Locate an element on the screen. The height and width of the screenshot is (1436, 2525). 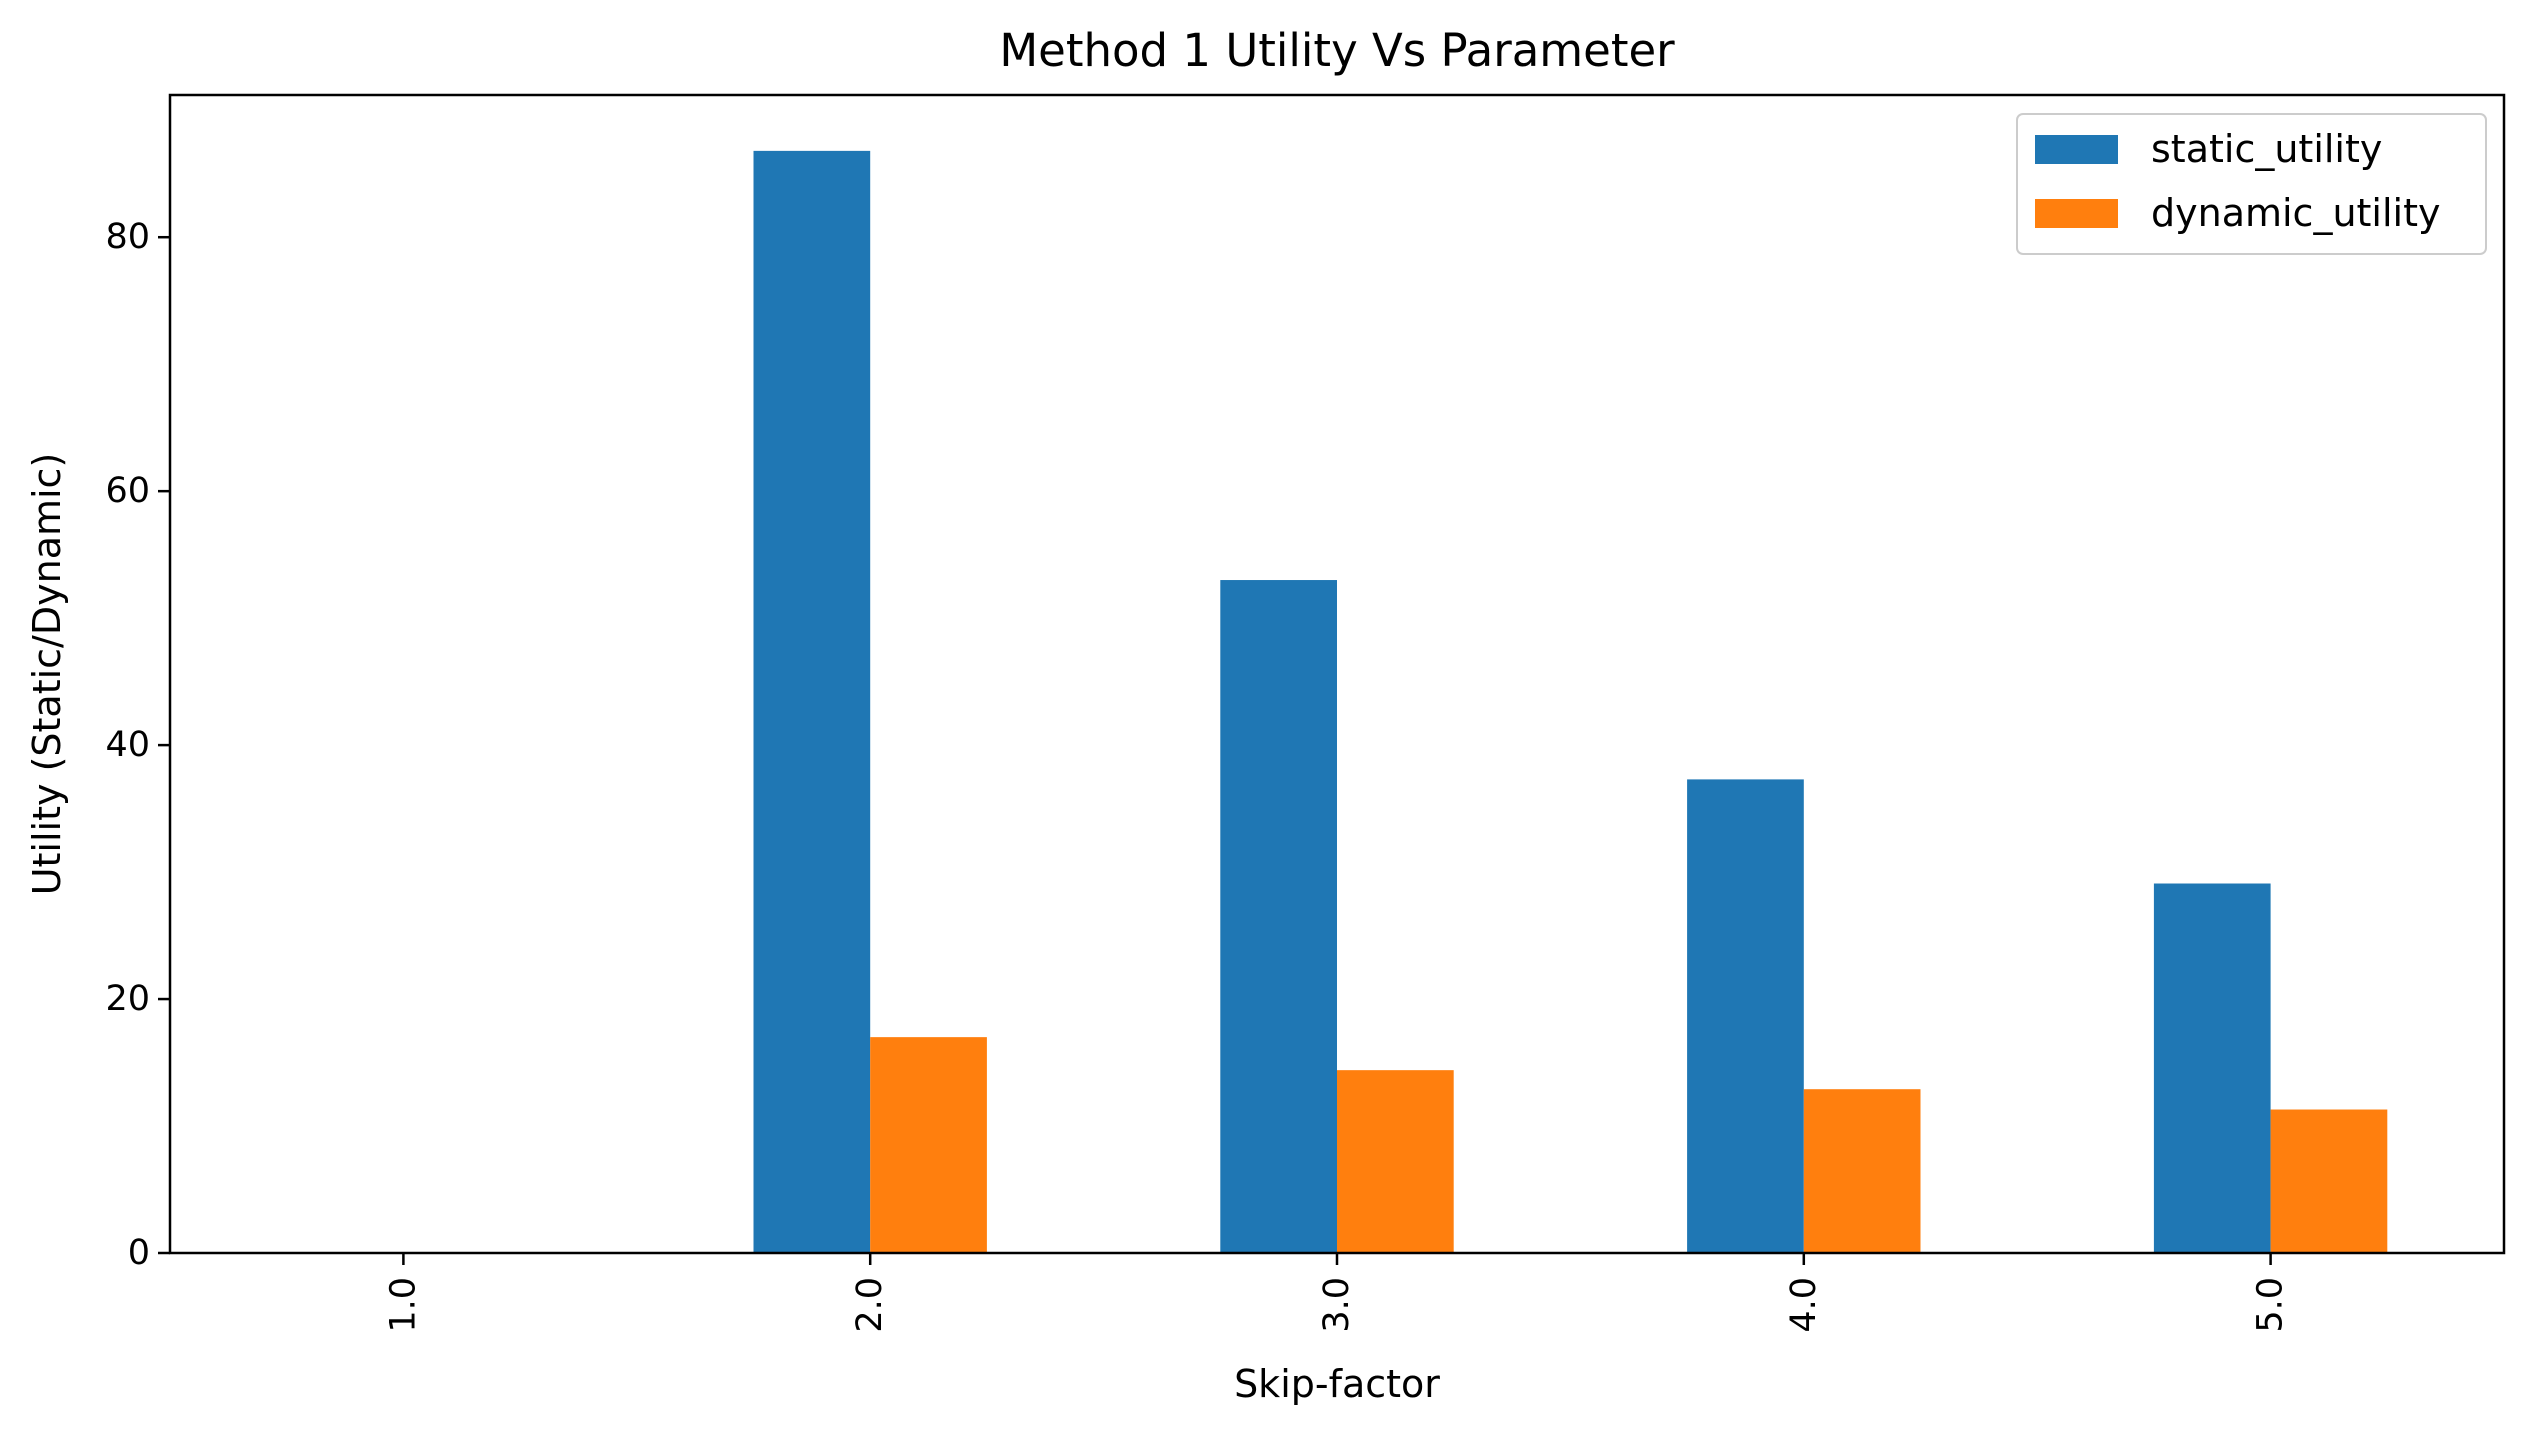
legend-swatch-static-utility is located at coordinates (2076, 149).